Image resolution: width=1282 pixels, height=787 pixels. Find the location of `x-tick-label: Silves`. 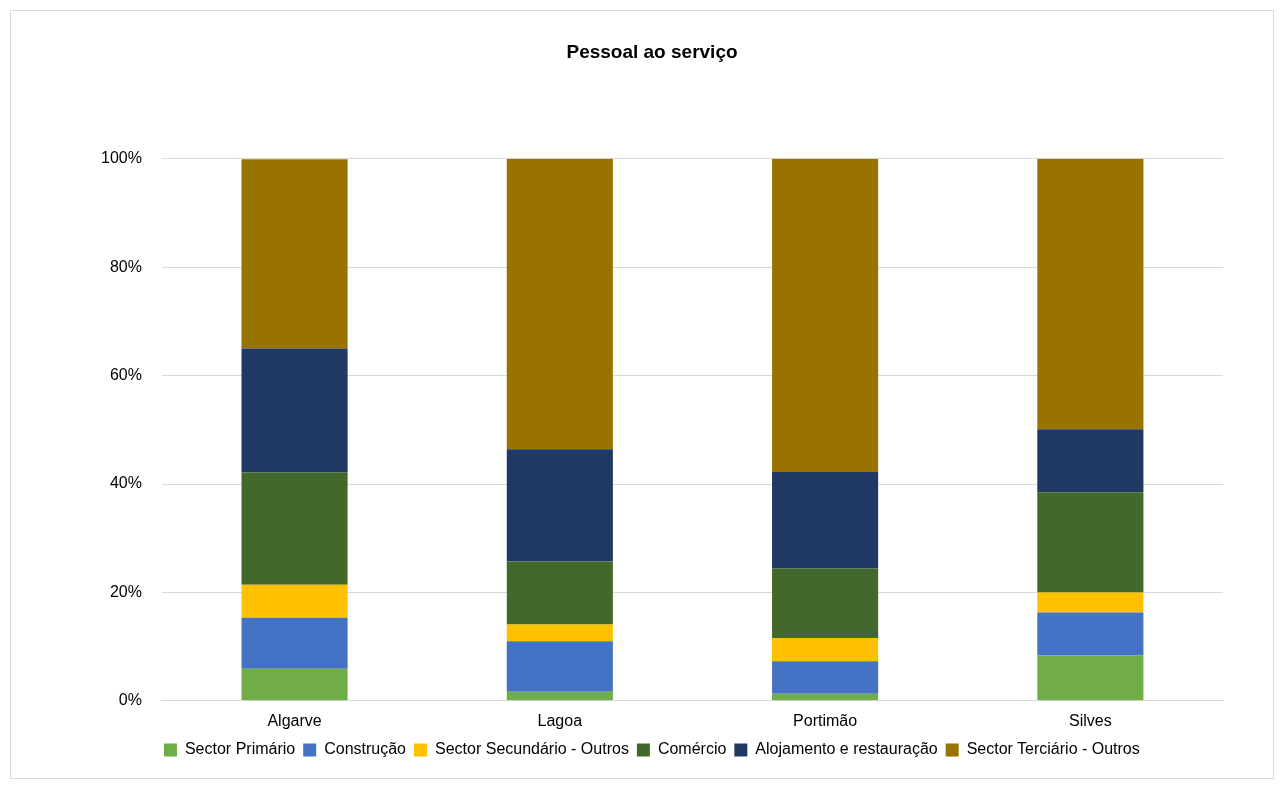

x-tick-label: Silves is located at coordinates (1090, 720).